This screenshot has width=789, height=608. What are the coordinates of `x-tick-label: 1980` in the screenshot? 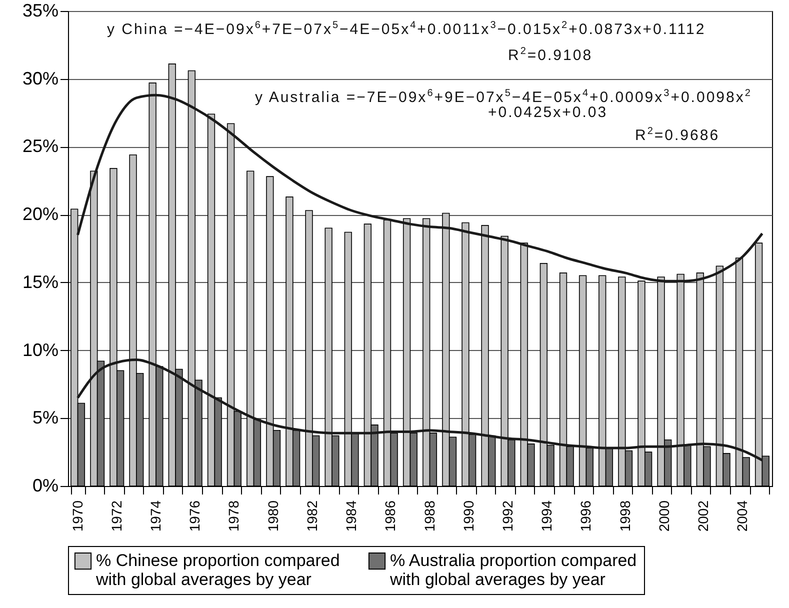 It's located at (272, 516).